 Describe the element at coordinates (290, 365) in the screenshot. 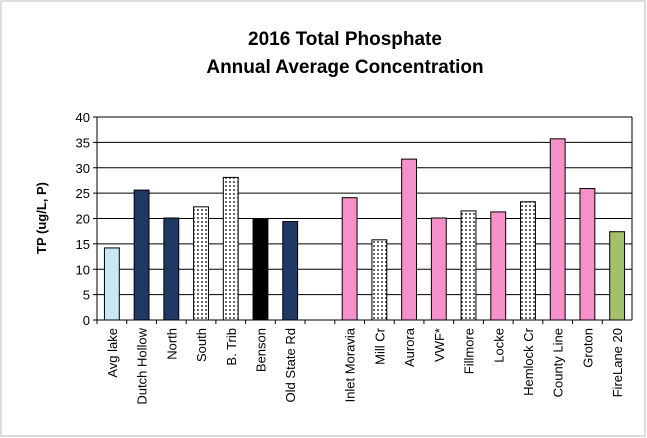

I see `x-tick-label: Old State Rd` at that location.